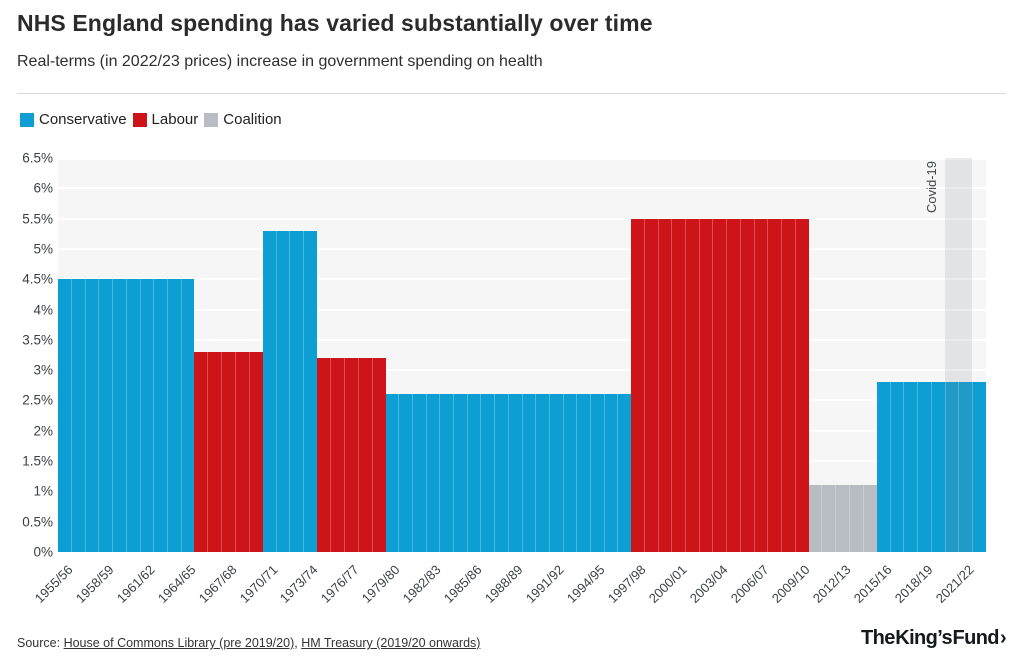 This screenshot has height=658, width=1023. I want to click on x-tick-label: 1955/56, so click(53, 584).